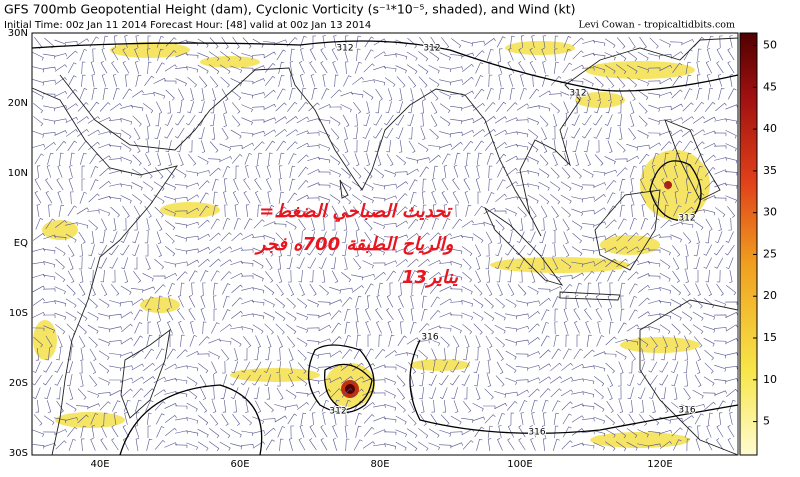 The width and height of the screenshot is (800, 477). I want to click on contour, so click(341, 379).